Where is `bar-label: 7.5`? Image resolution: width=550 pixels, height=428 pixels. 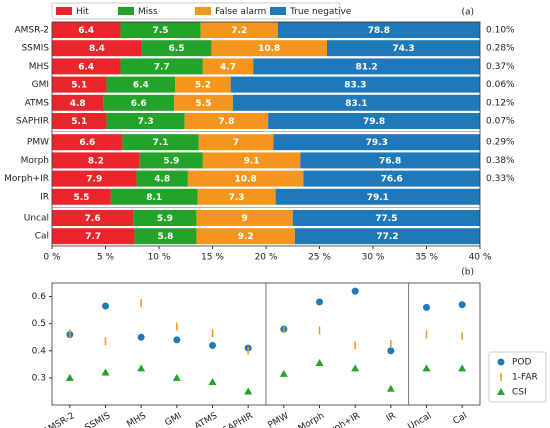 bar-label: 7.5 is located at coordinates (161, 31).